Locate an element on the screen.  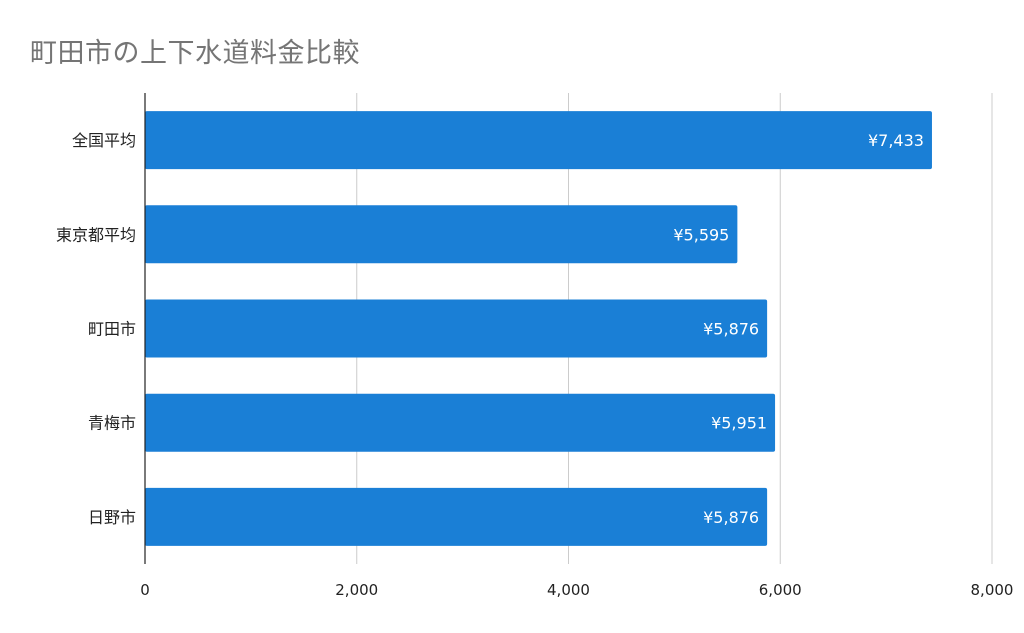
x-tick-label: 0 is located at coordinates (145, 590).